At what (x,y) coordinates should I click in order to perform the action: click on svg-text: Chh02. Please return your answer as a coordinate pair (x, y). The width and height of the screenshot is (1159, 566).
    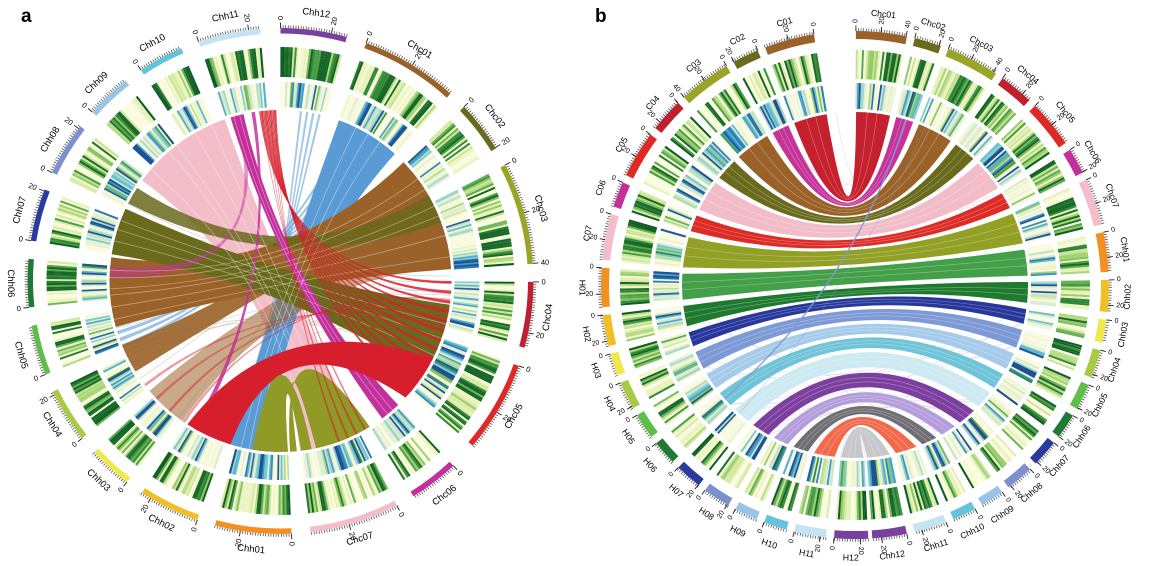
    Looking at the image, I should click on (1127, 297).